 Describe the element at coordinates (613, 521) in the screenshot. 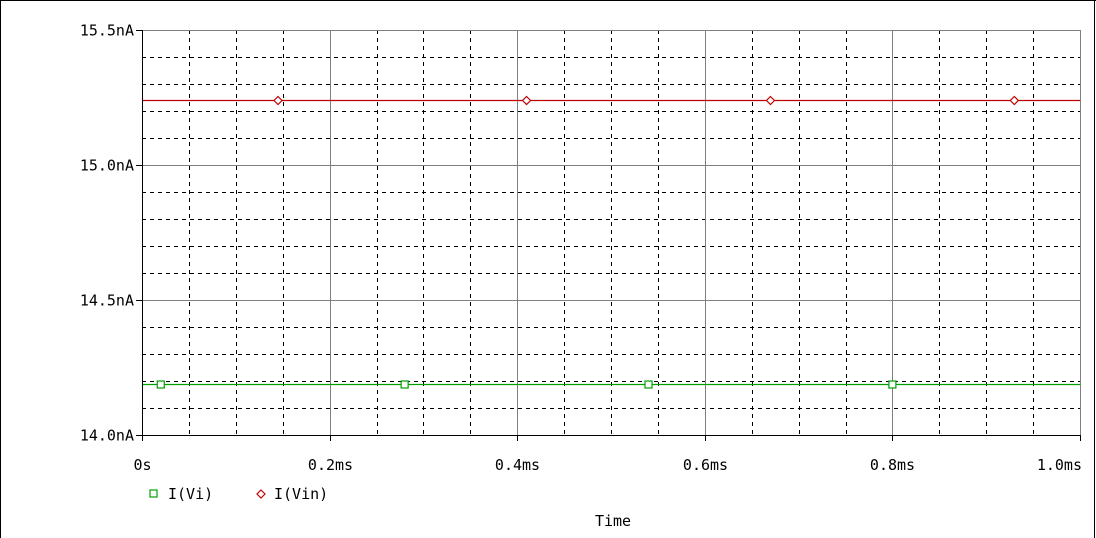

I see `x-axis-title: Time` at that location.